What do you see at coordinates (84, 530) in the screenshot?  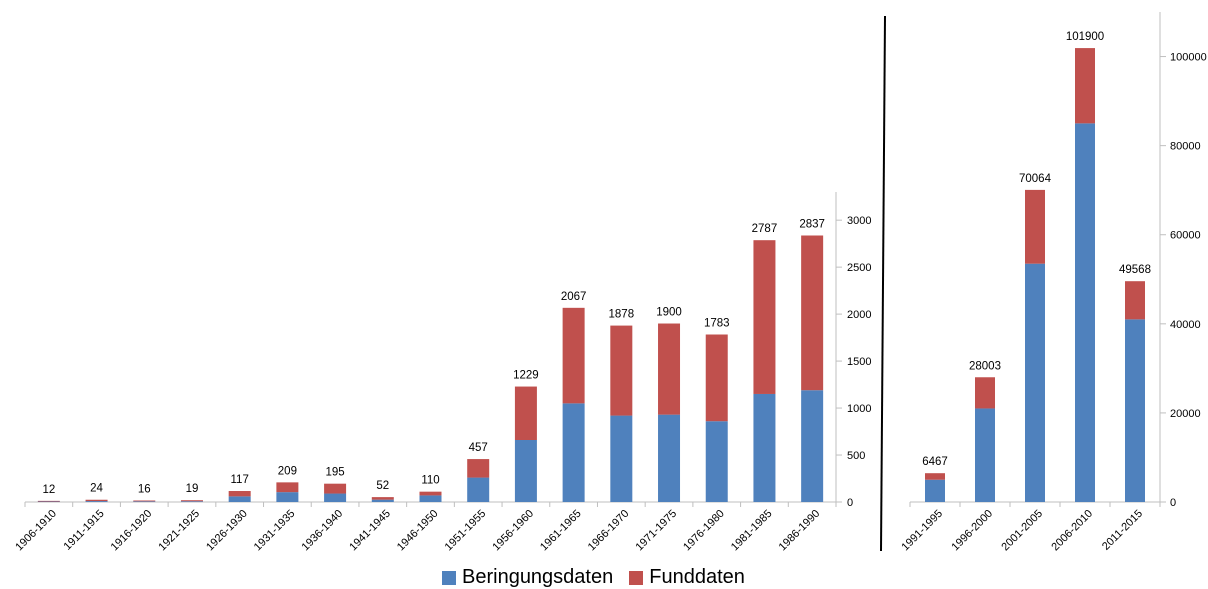 I see `x-tick-label: 1911-1915` at bounding box center [84, 530].